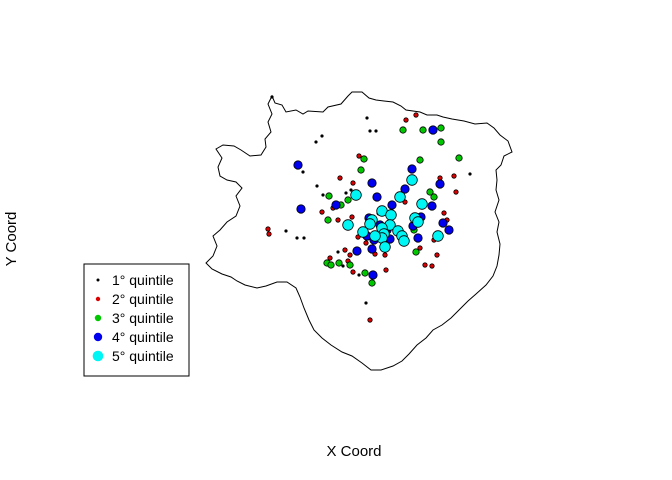 The width and height of the screenshot is (672, 480). Describe the element at coordinates (368, 209) in the screenshot. I see `data-points` at that location.